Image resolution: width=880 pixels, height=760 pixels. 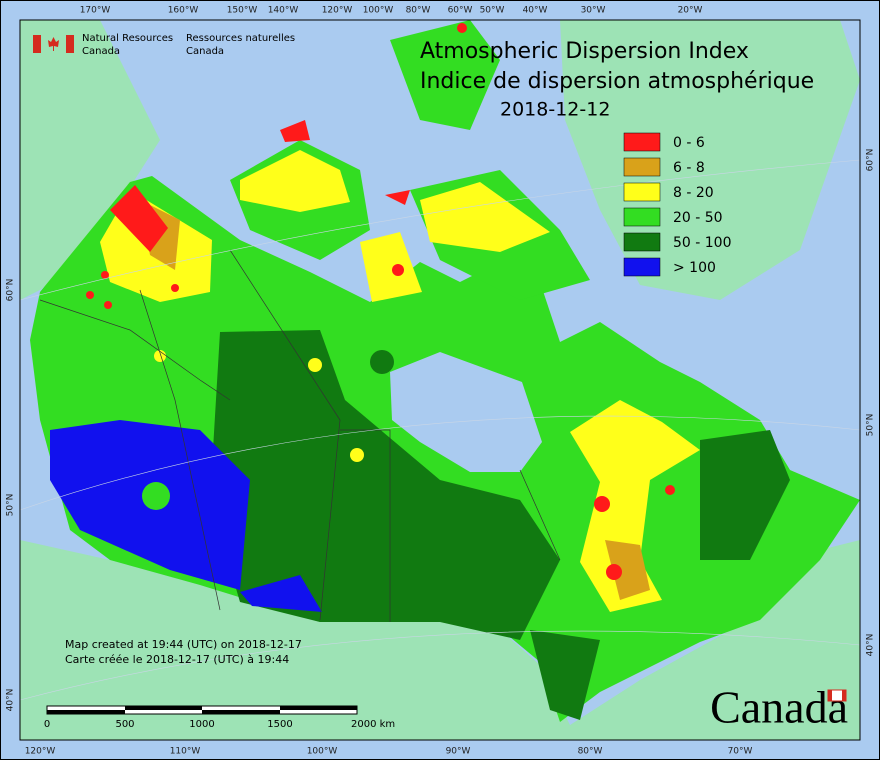 I want to click on legend-label: 8 - 20, so click(x=693, y=193).